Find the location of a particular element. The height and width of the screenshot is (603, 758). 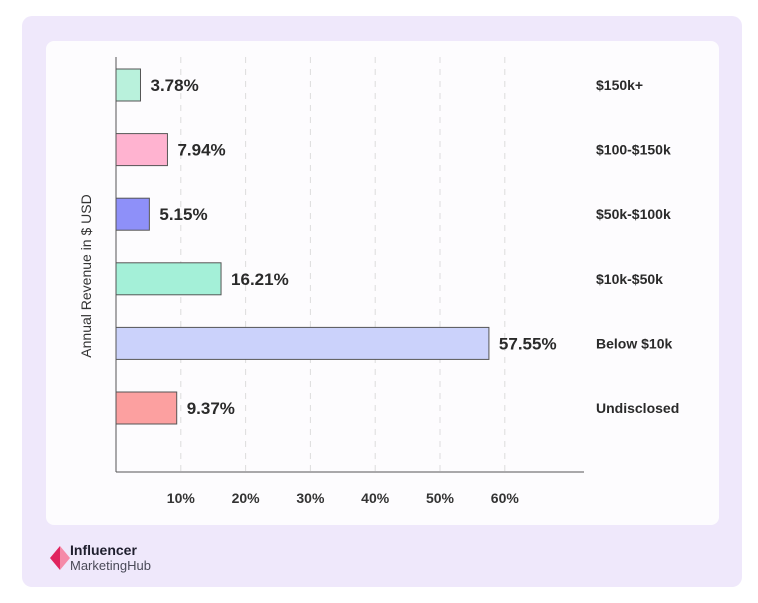

data-label: 7.94% is located at coordinates (201, 150).